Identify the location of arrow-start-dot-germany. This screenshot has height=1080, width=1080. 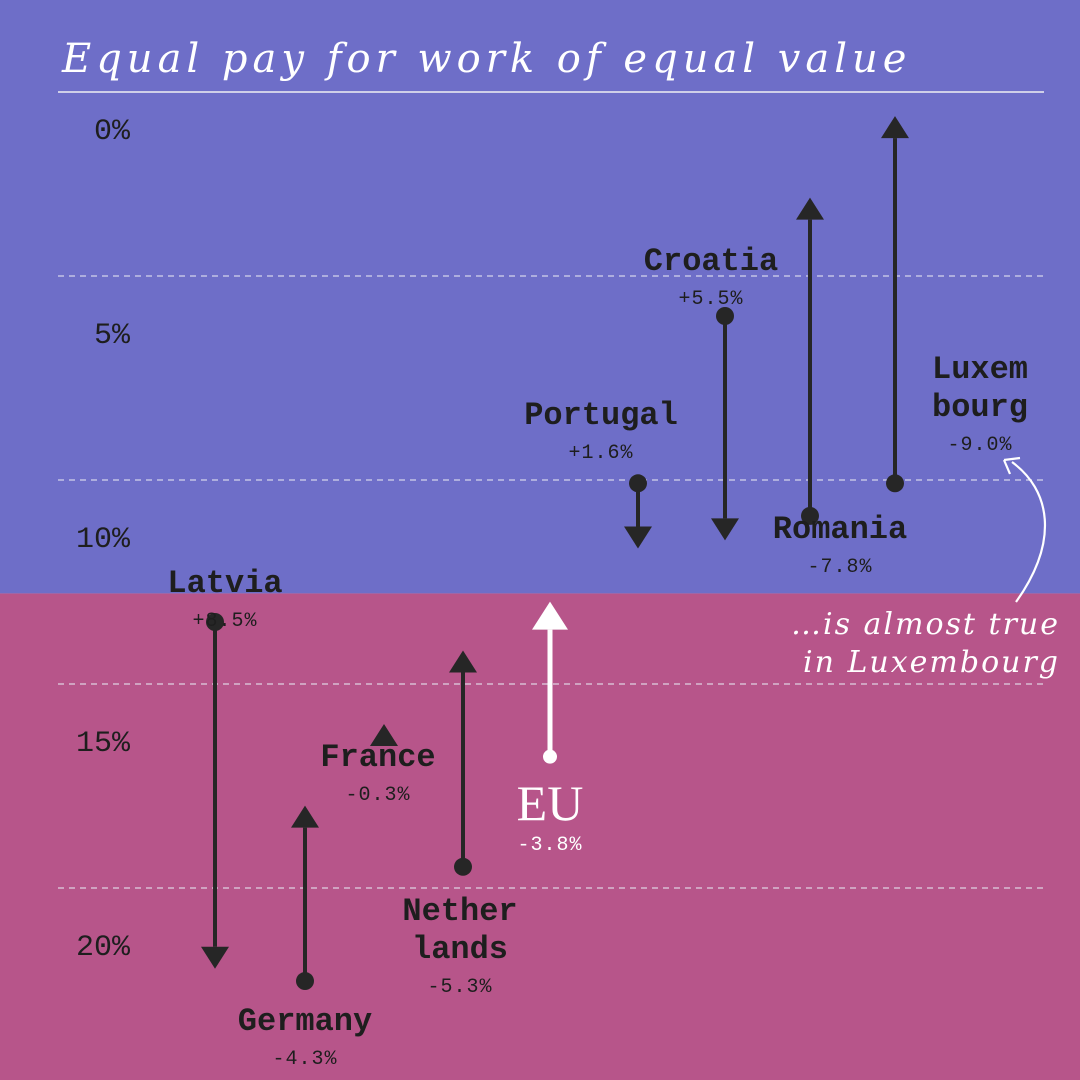
(305, 981).